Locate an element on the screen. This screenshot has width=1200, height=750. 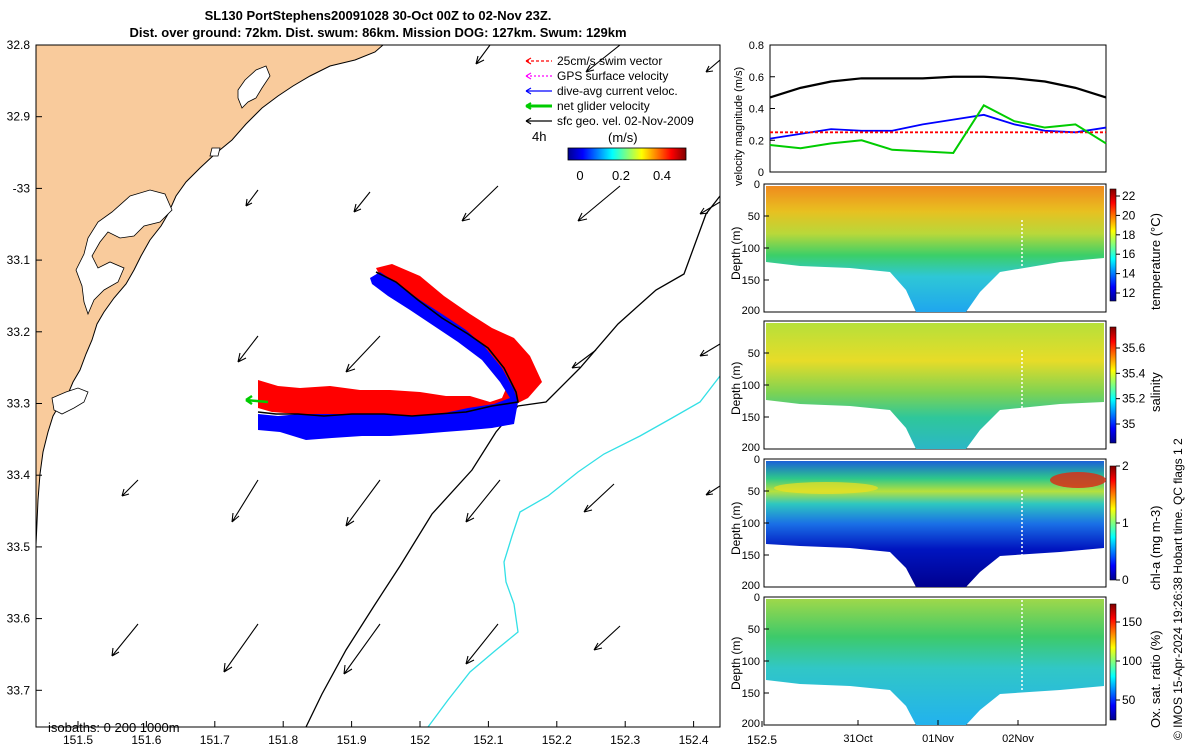
map-y-tick-label: 33.7 is located at coordinates (19, 690).